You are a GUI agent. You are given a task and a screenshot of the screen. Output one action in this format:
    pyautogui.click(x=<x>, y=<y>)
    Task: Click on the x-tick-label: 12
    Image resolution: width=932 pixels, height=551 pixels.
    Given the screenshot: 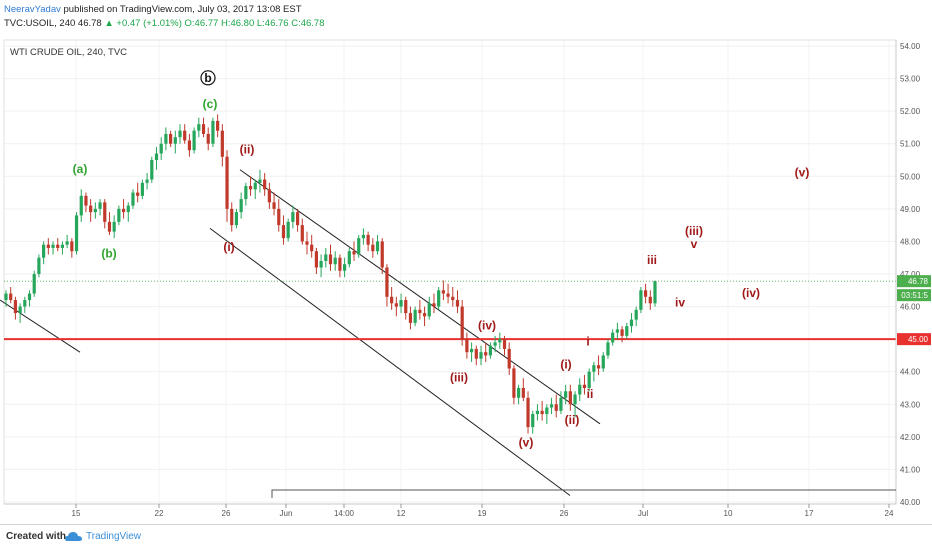 What is the action you would take?
    pyautogui.click(x=401, y=513)
    